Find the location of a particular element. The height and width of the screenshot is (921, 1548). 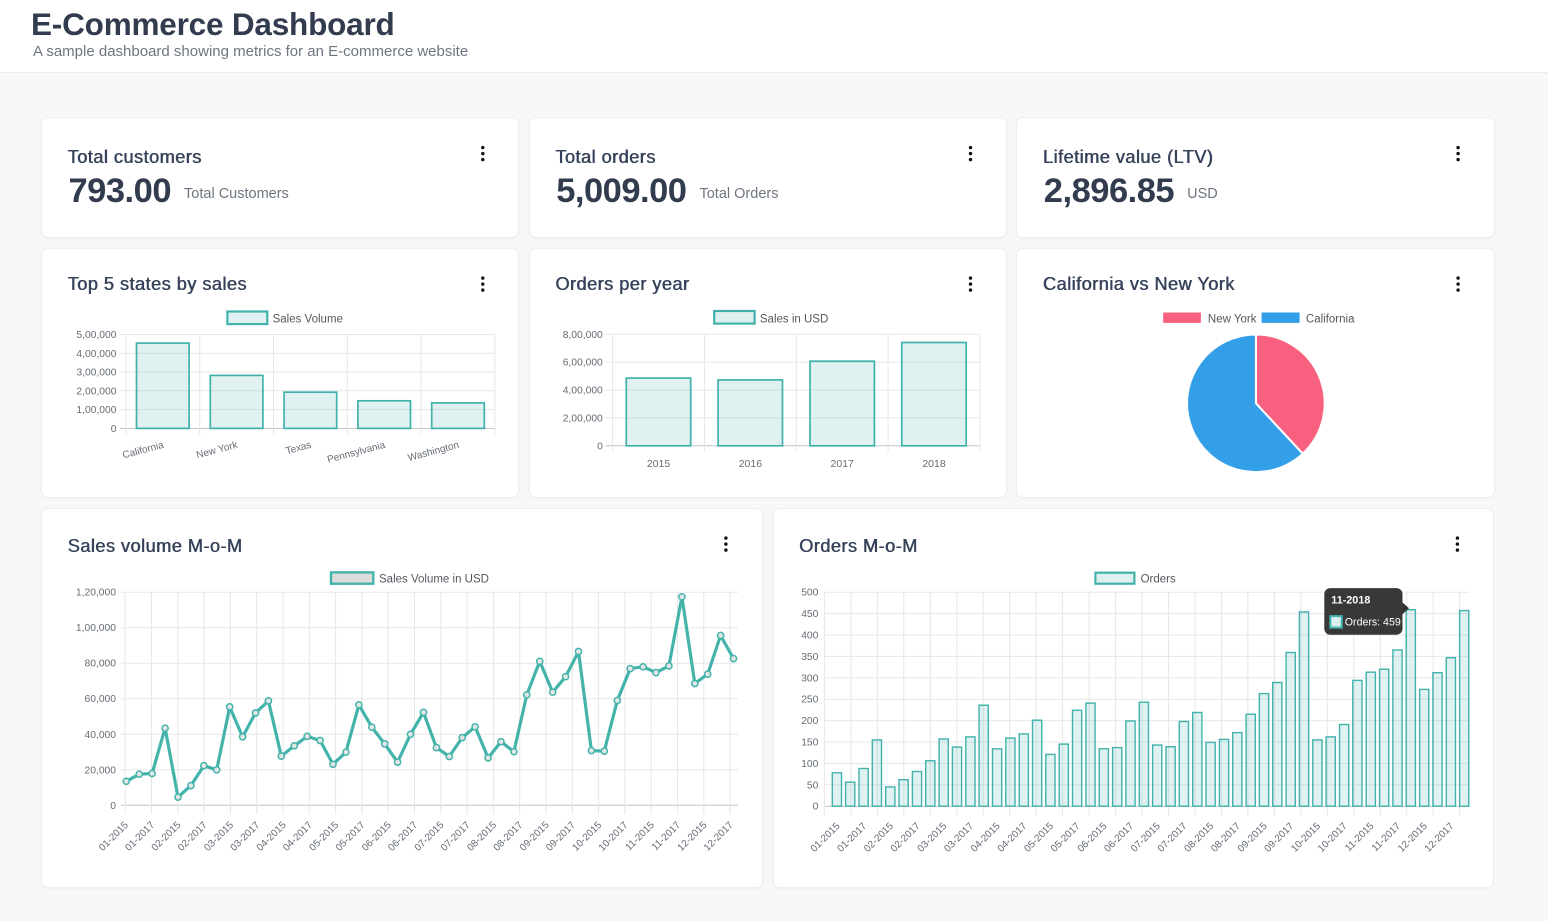

svg-text: 8,00,000 is located at coordinates (583, 335).